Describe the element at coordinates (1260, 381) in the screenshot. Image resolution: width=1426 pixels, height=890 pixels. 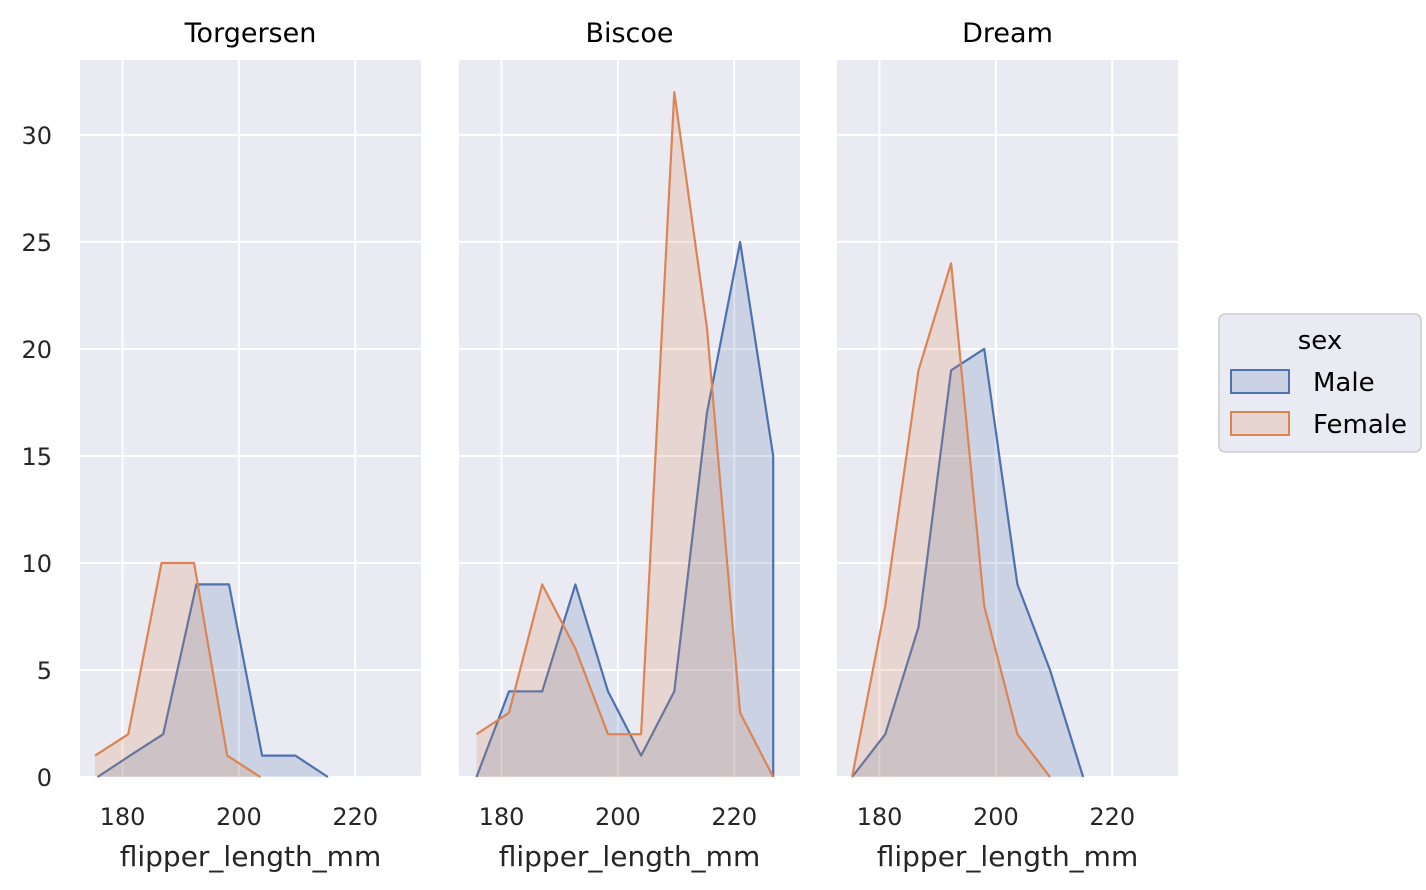
I see `legend-swatch-male` at that location.